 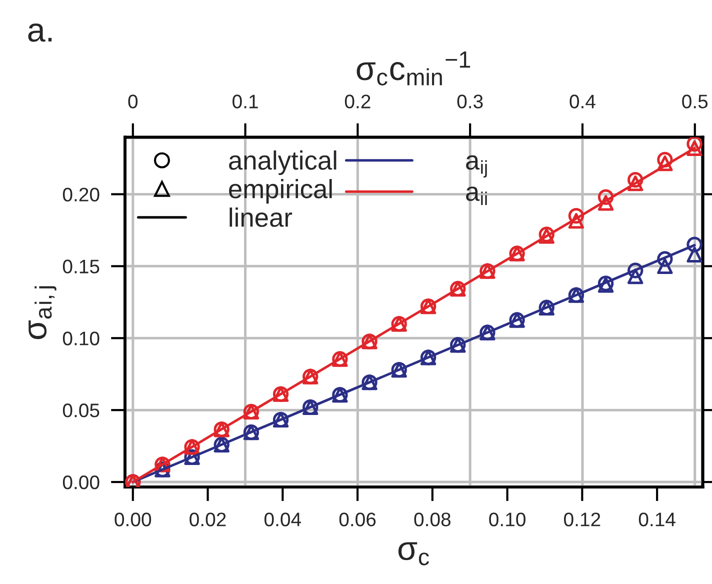 I want to click on x2-tick-label: 0.4, so click(x=583, y=101).